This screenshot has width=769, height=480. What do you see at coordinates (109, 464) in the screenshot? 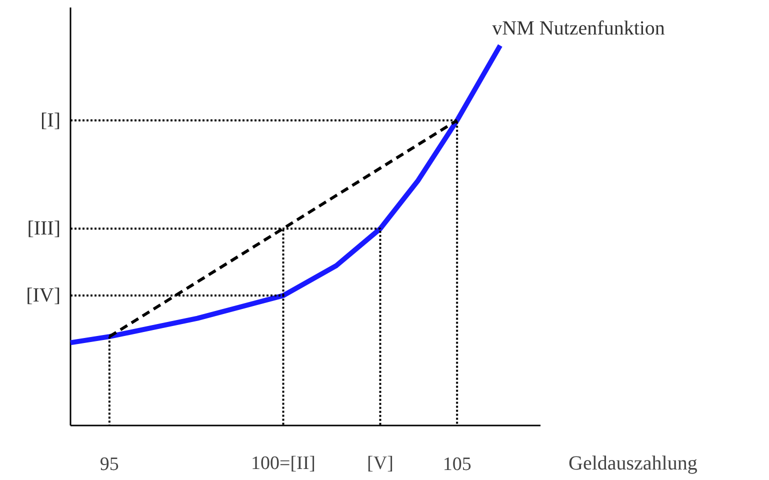
I see `x-tick-label: 95` at bounding box center [109, 464].